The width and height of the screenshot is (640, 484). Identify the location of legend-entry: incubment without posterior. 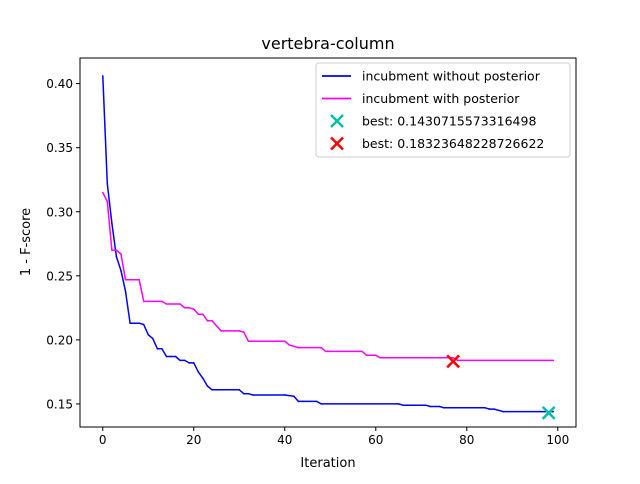
(431, 76).